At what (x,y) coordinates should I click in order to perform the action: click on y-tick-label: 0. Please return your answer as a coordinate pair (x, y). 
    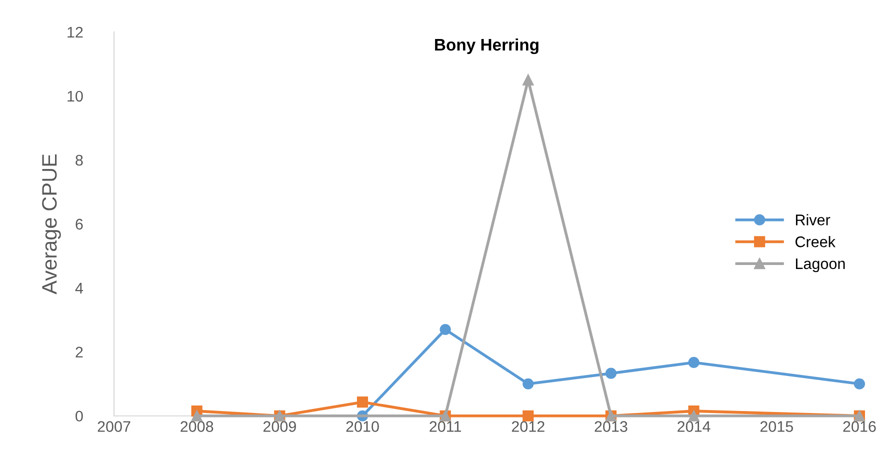
    Looking at the image, I should click on (79, 416).